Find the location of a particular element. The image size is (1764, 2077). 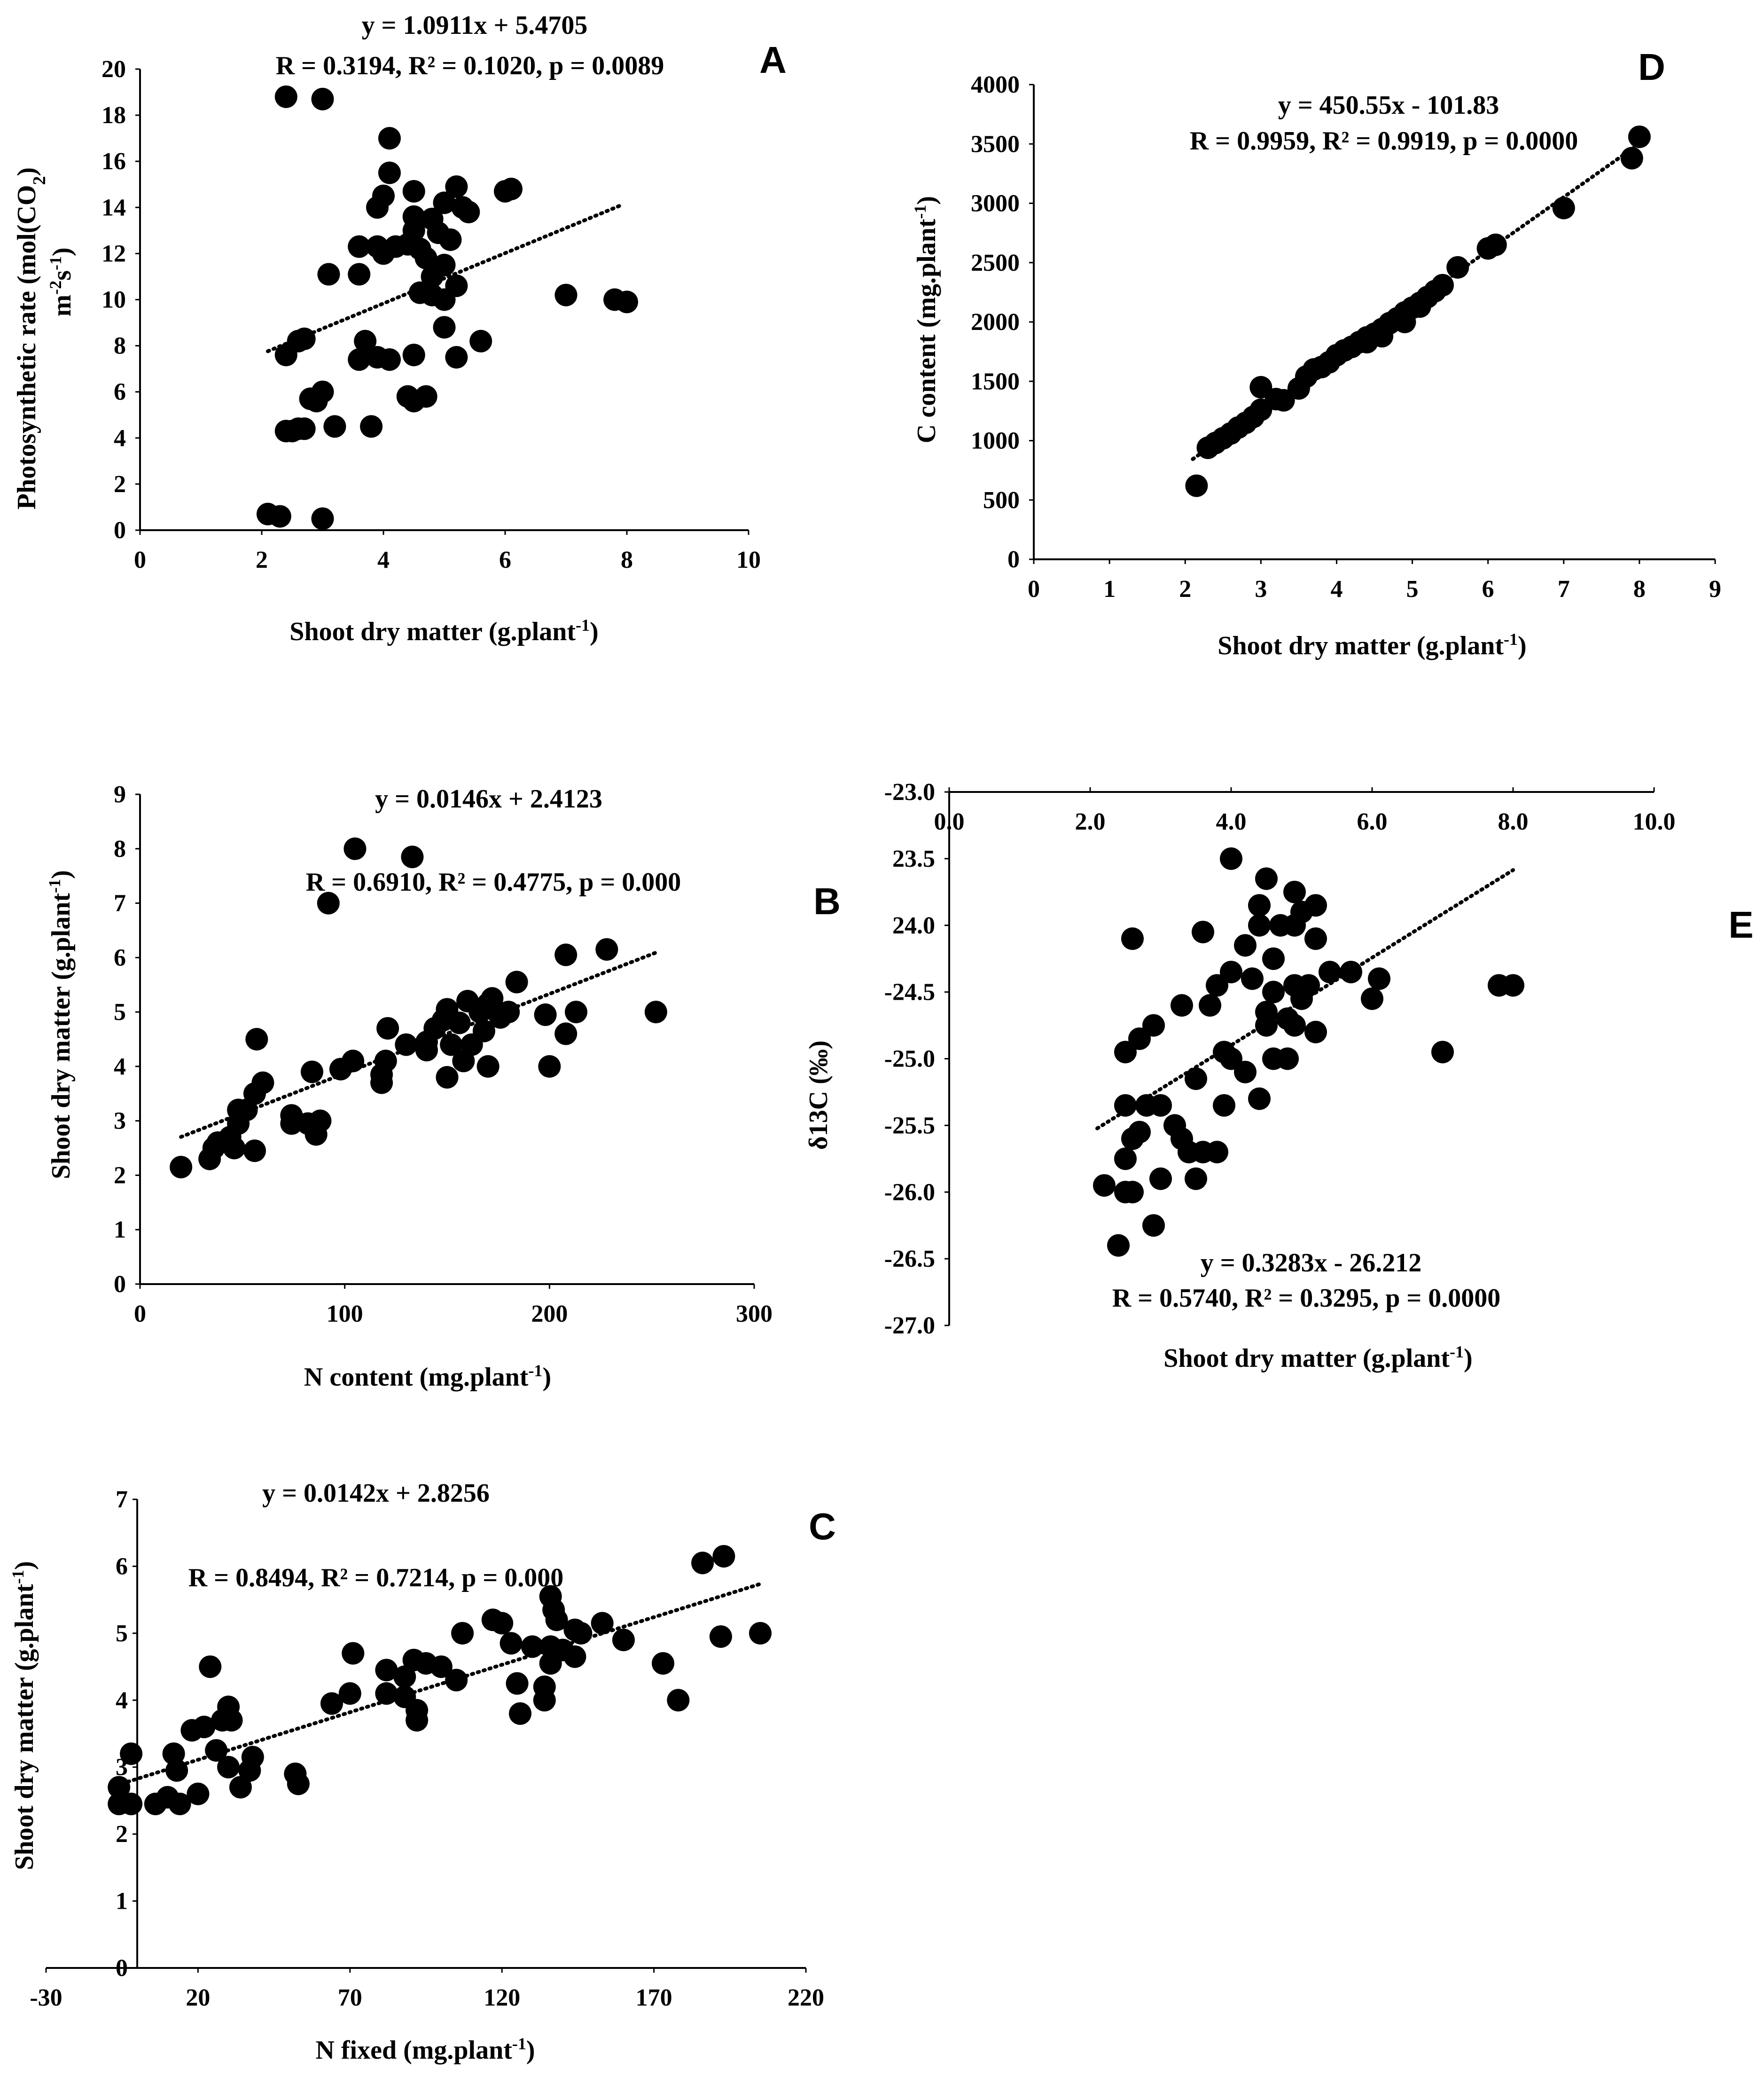

panel-b-y-tick-label: 7 is located at coordinates (120, 903).